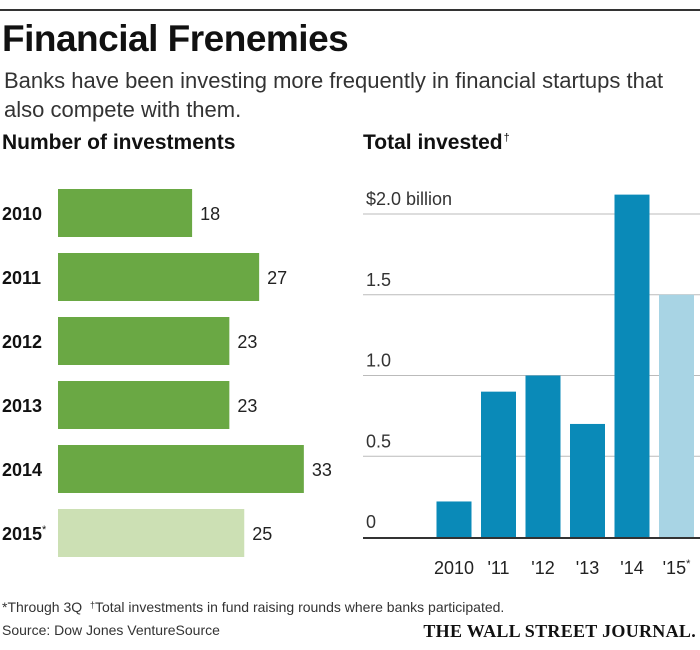  What do you see at coordinates (144, 405) in the screenshot?
I see `bar-count-2013` at bounding box center [144, 405].